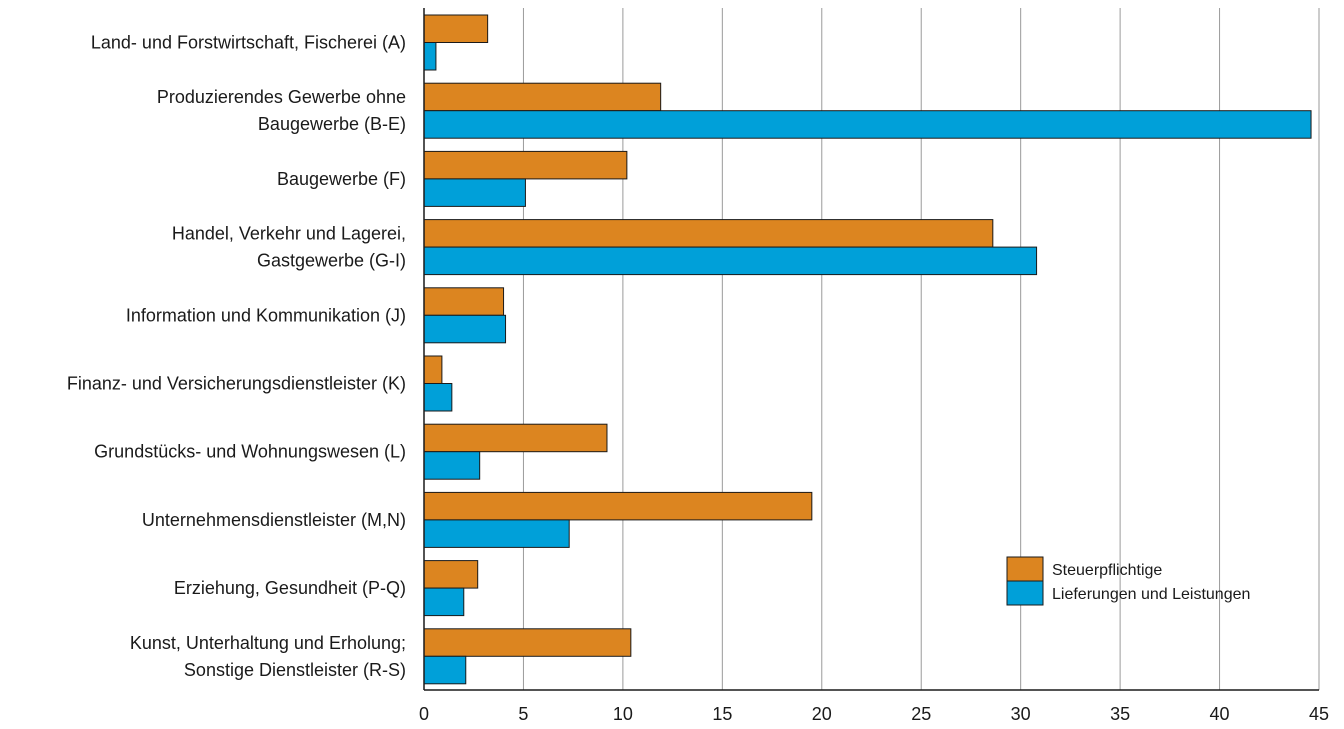 This screenshot has height=729, width=1344. What do you see at coordinates (266, 315) in the screenshot?
I see `category-label-4: Information und Kommunikation (J)` at bounding box center [266, 315].